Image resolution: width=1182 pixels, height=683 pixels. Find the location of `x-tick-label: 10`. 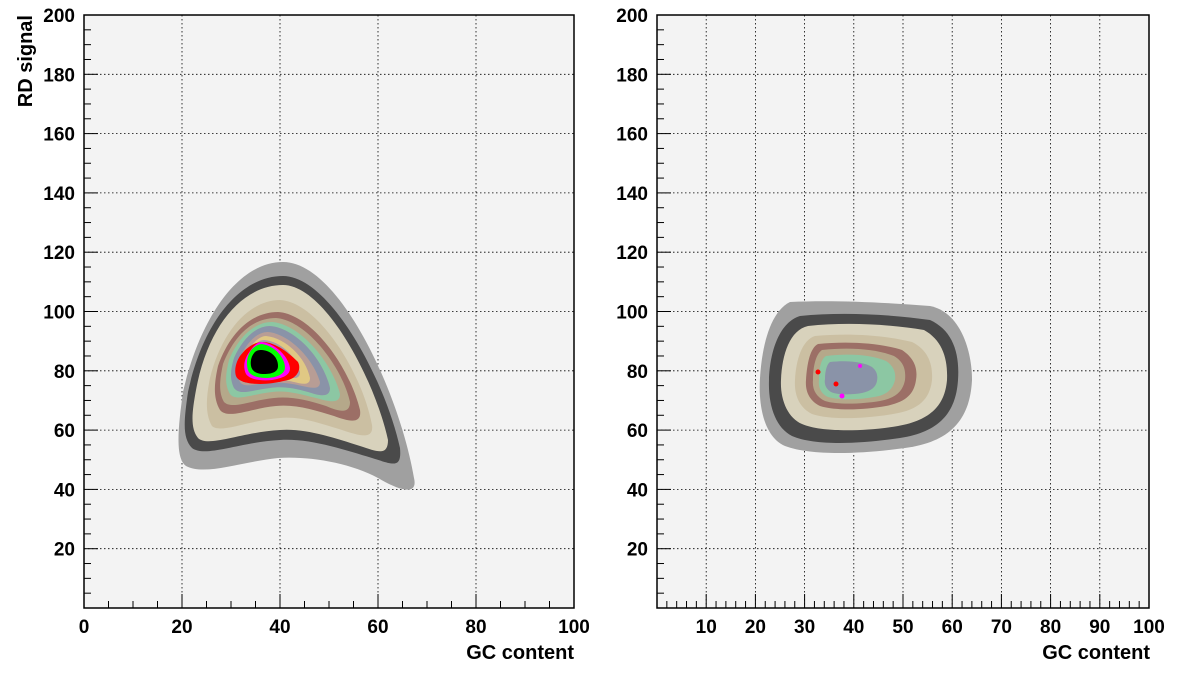

x-tick-label: 10 is located at coordinates (706, 627).